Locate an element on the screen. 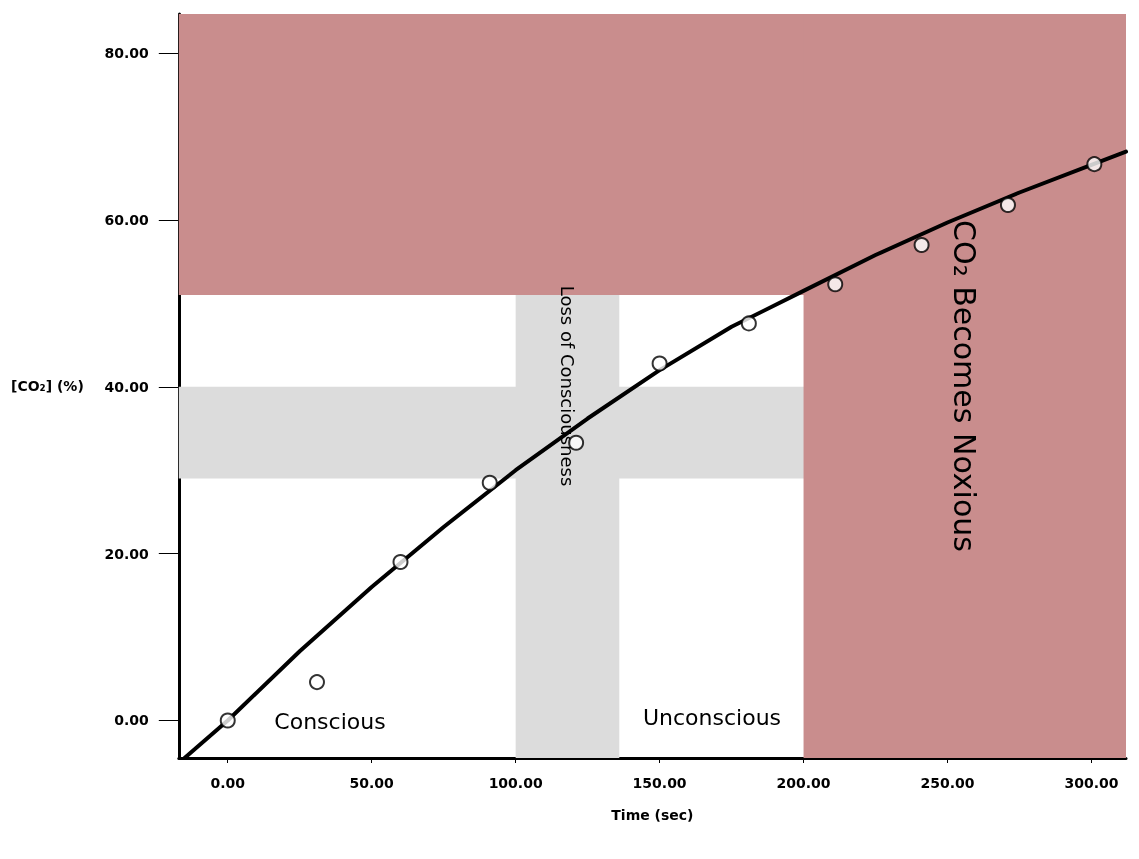 The width and height of the screenshot is (1139, 859). annotation: Unconscious is located at coordinates (712, 717).